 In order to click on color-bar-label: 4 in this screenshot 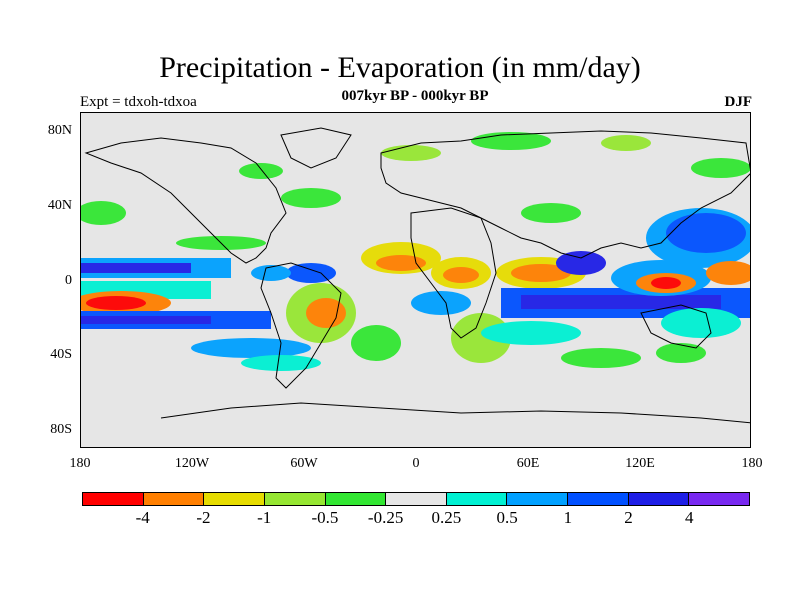, I will do `click(689, 517)`.